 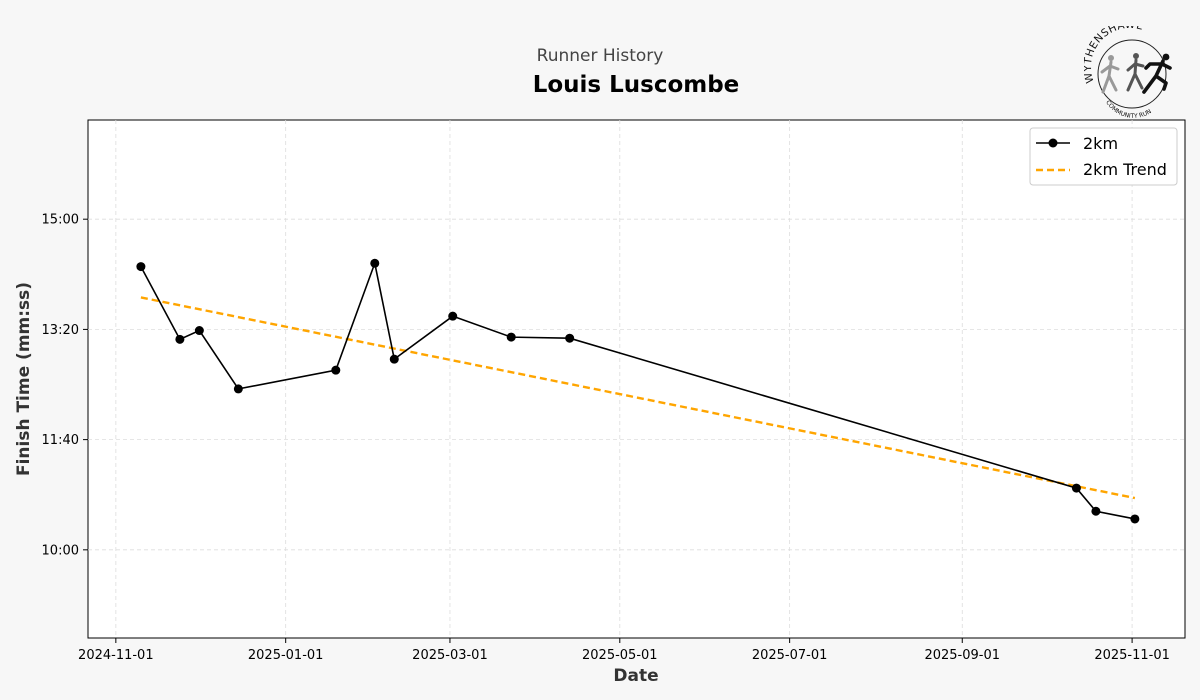 I want to click on x-tick-label: 2025-03-01, so click(x=450, y=655).